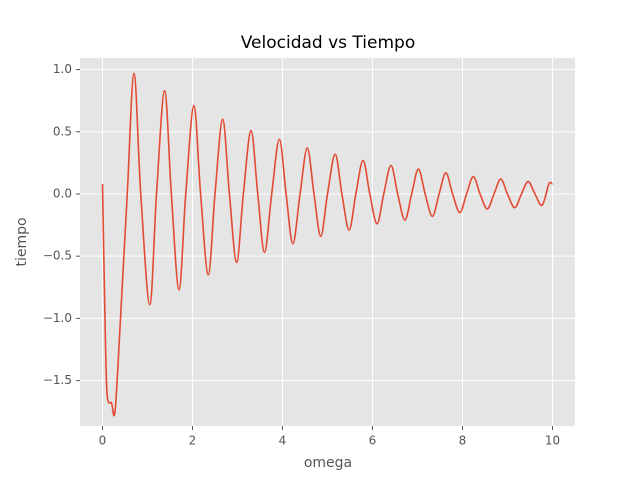 This screenshot has height=484, width=640. Describe the element at coordinates (283, 441) in the screenshot. I see `x-tick-label: 4` at that location.